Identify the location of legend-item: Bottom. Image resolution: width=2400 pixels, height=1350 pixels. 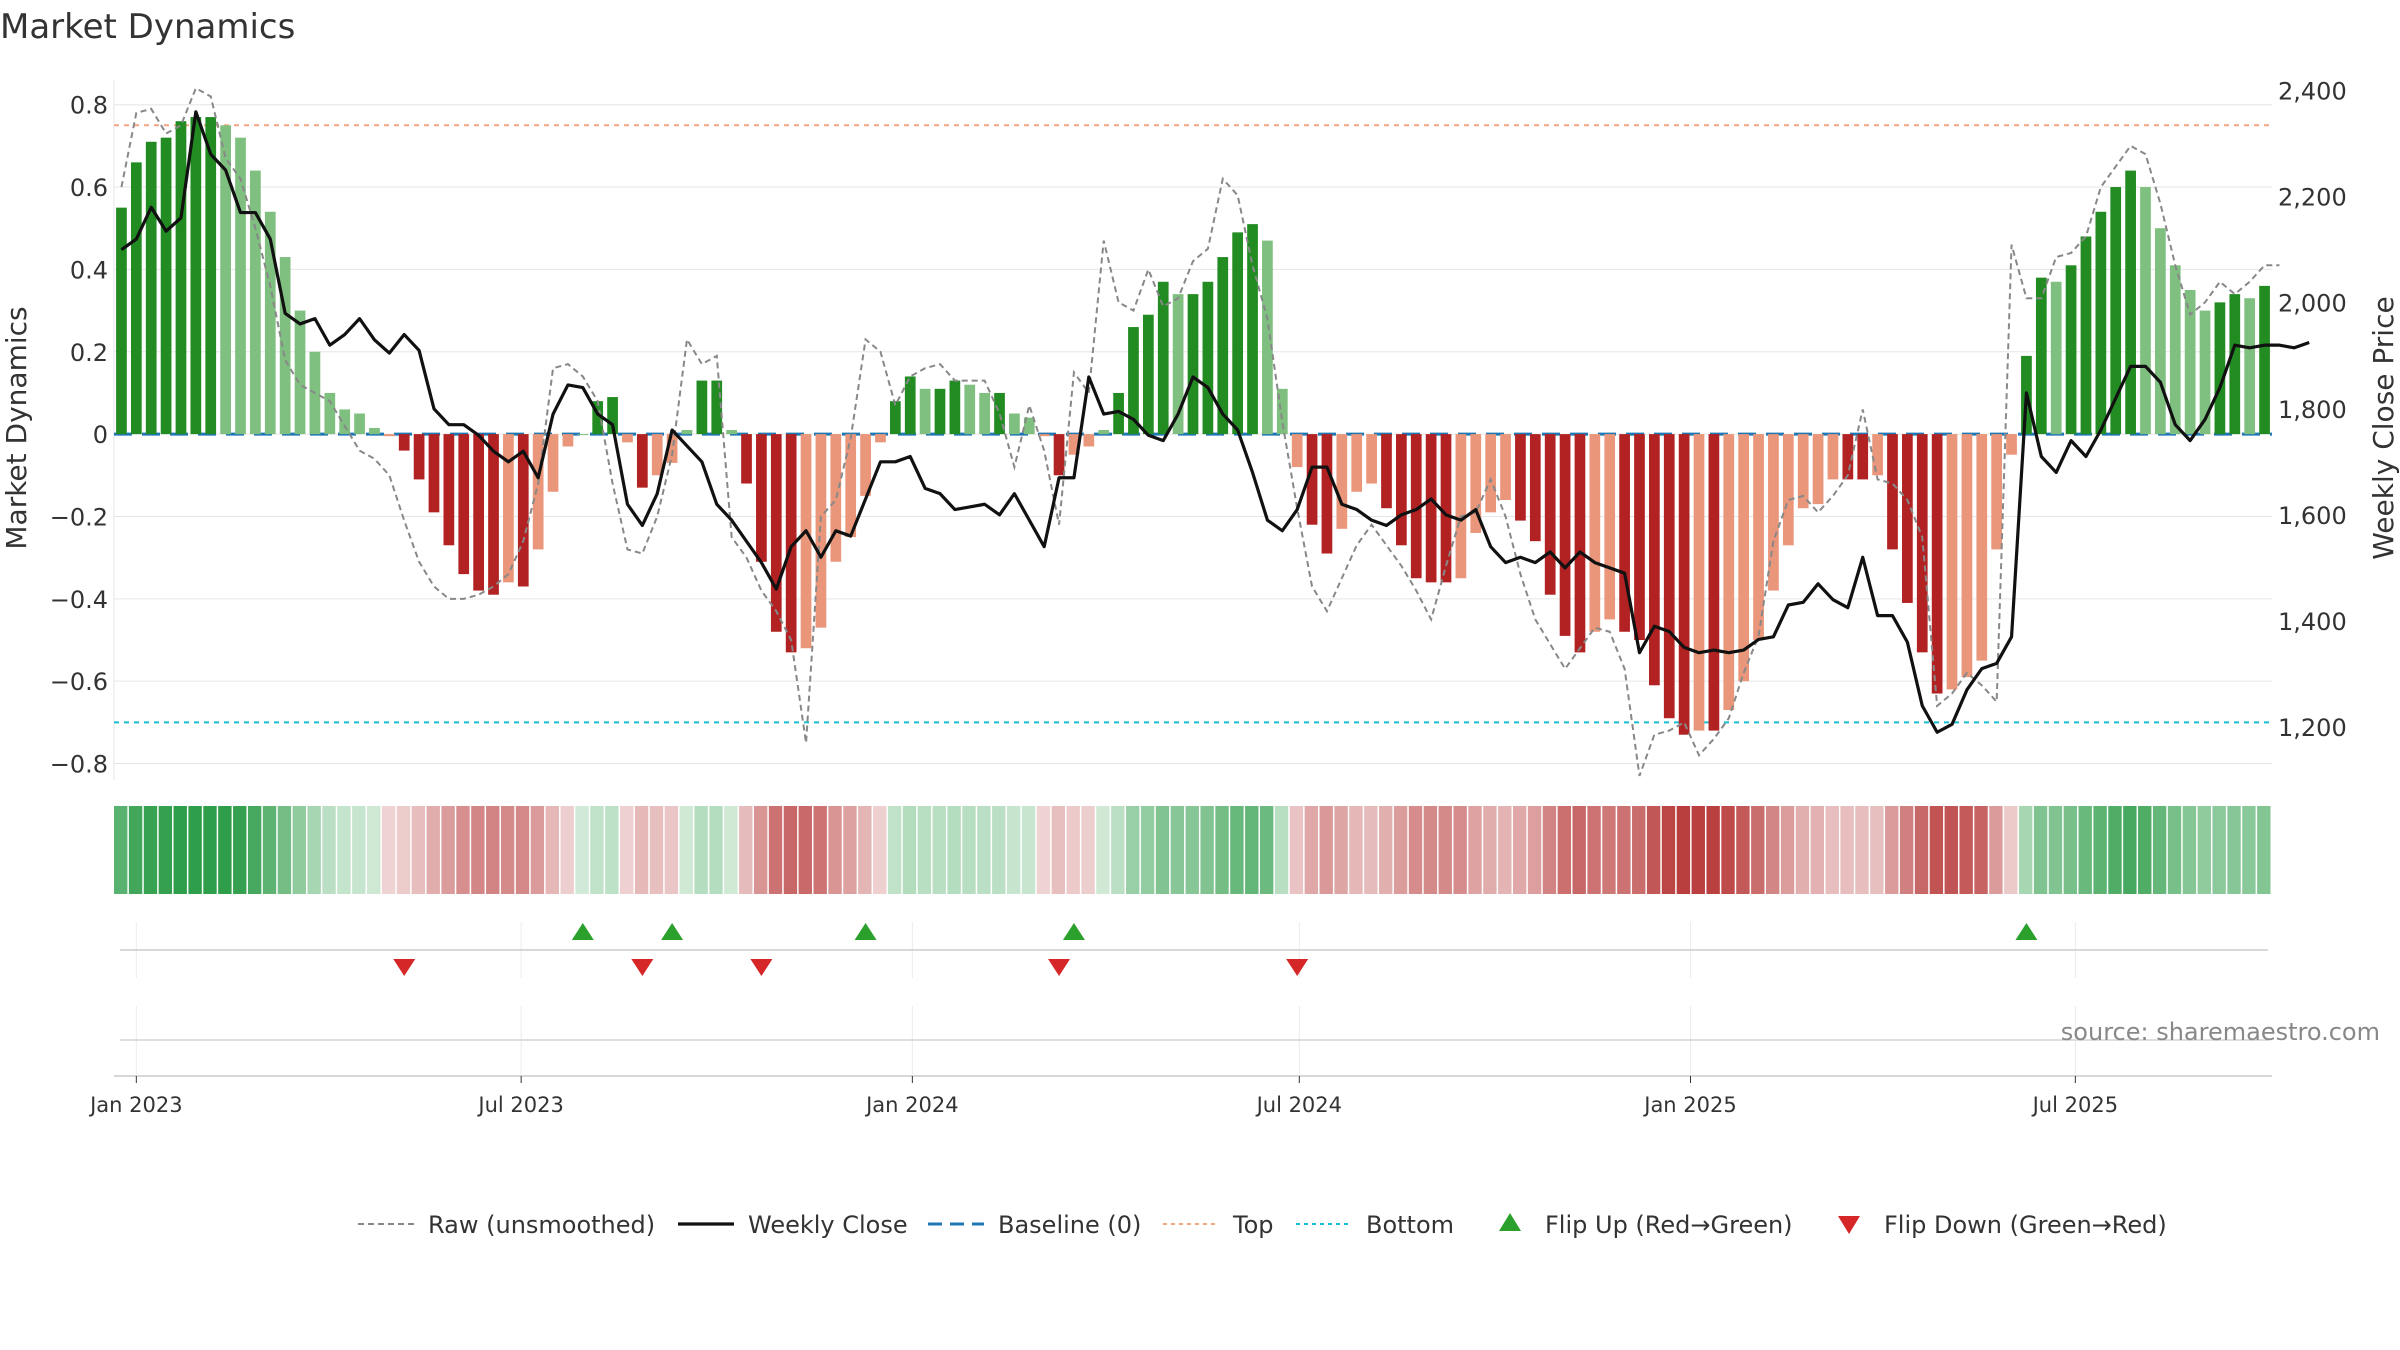
(1375, 1225).